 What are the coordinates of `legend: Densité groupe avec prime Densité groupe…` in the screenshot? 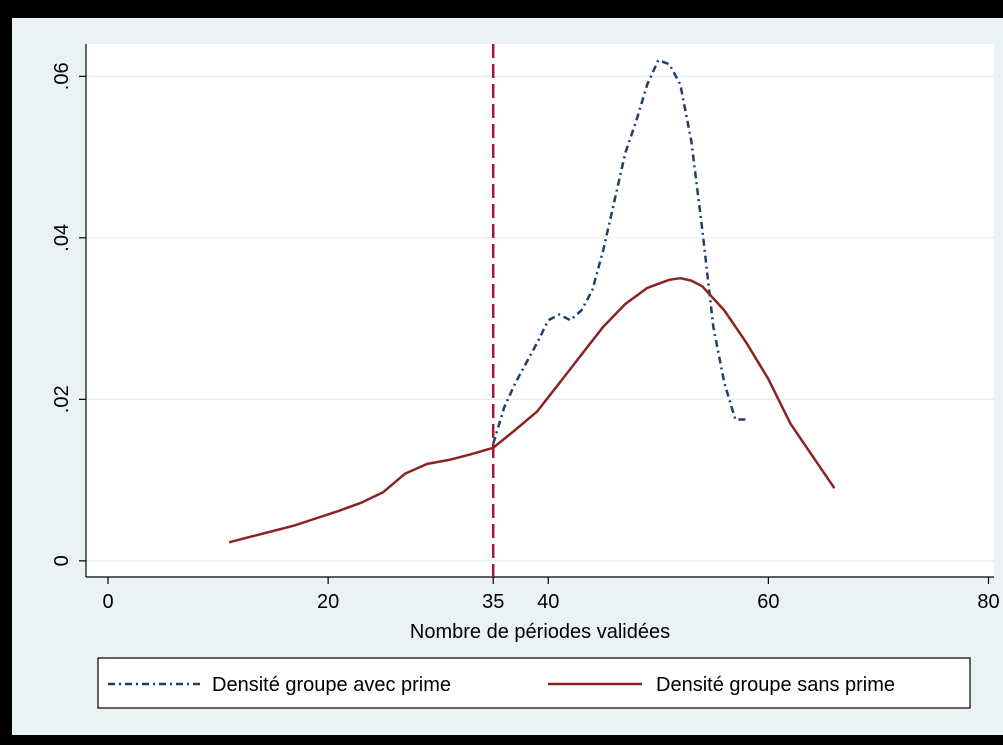 It's located at (534, 683).